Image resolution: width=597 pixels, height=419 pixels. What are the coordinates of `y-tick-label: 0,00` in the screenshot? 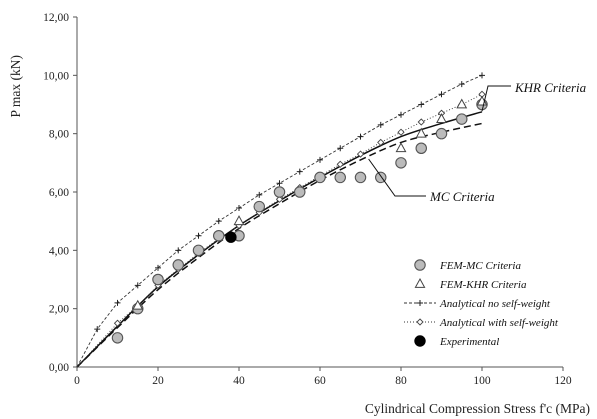 It's located at (59, 368).